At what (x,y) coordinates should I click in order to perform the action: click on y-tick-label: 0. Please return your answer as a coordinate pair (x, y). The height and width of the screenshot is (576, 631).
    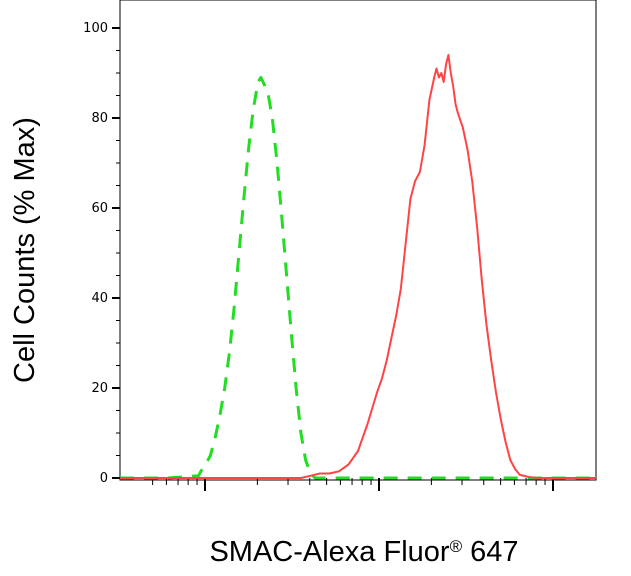
    Looking at the image, I should click on (104, 478).